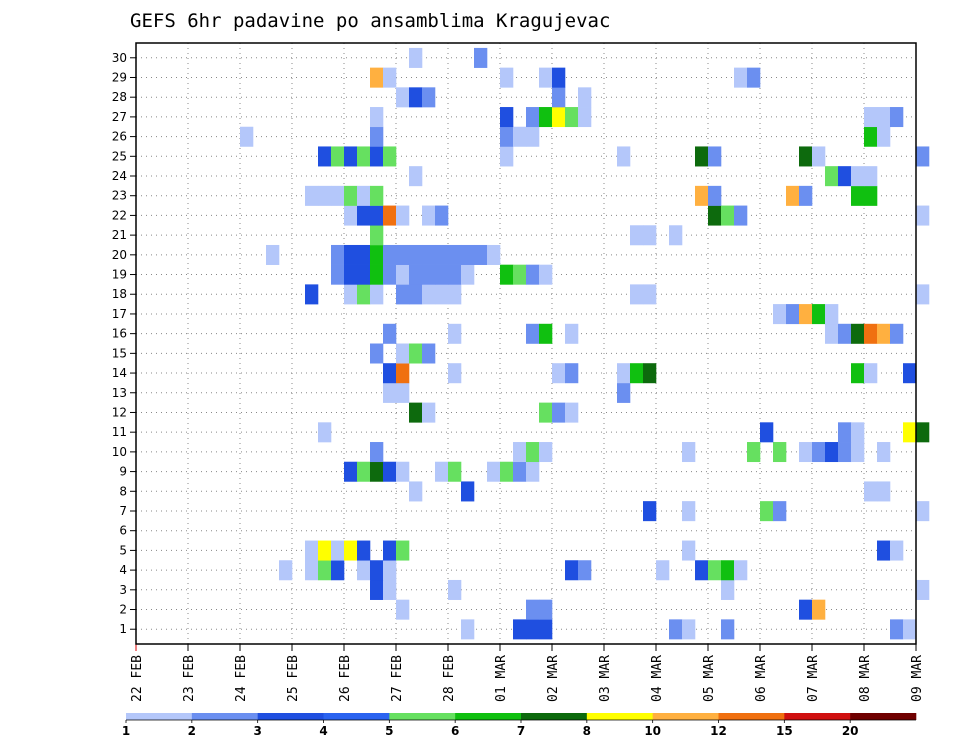  What do you see at coordinates (119, 97) in the screenshot?
I see `y-tick-label: 28` at bounding box center [119, 97].